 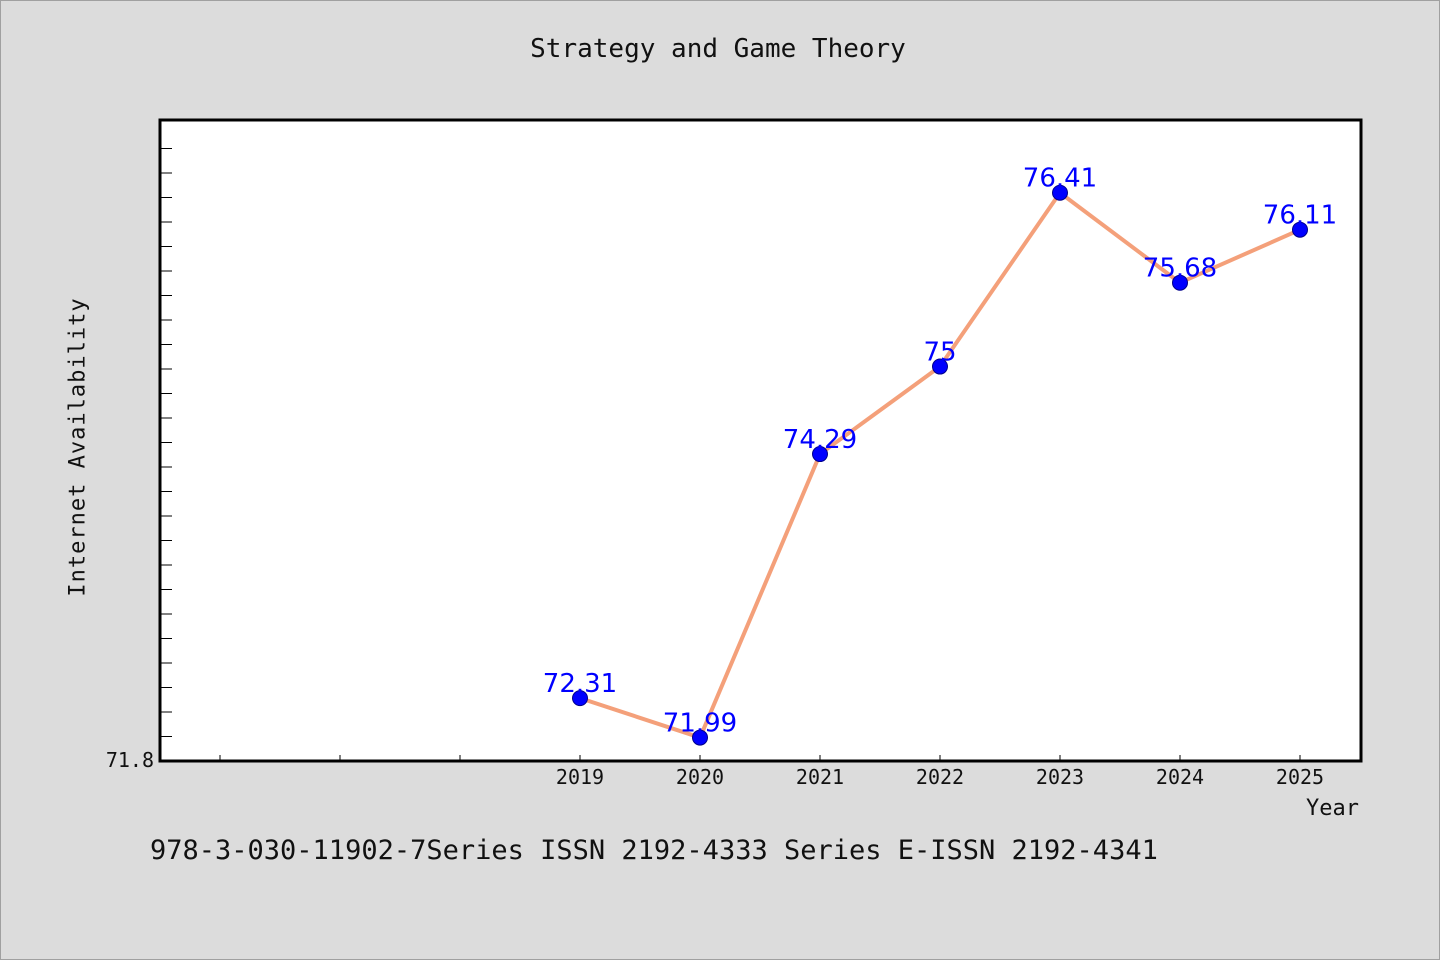 What do you see at coordinates (1060, 777) in the screenshot?
I see `x-tick-label: 2023` at bounding box center [1060, 777].